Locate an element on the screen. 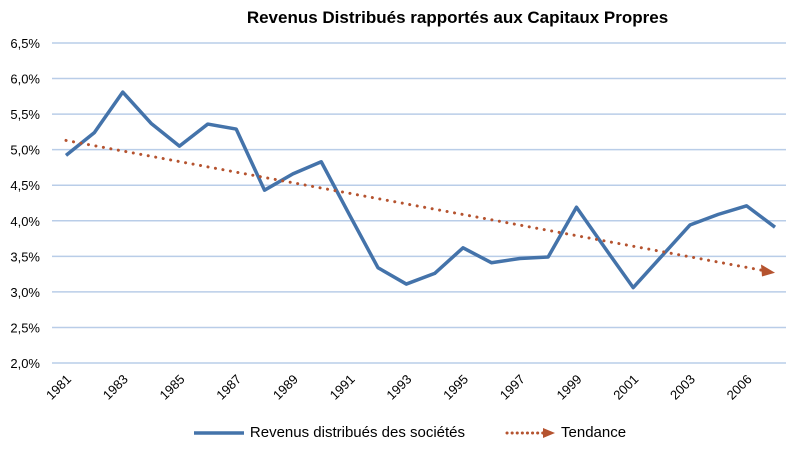  legend: Revenus distribués des sociétés Tendance is located at coordinates (400, 432).